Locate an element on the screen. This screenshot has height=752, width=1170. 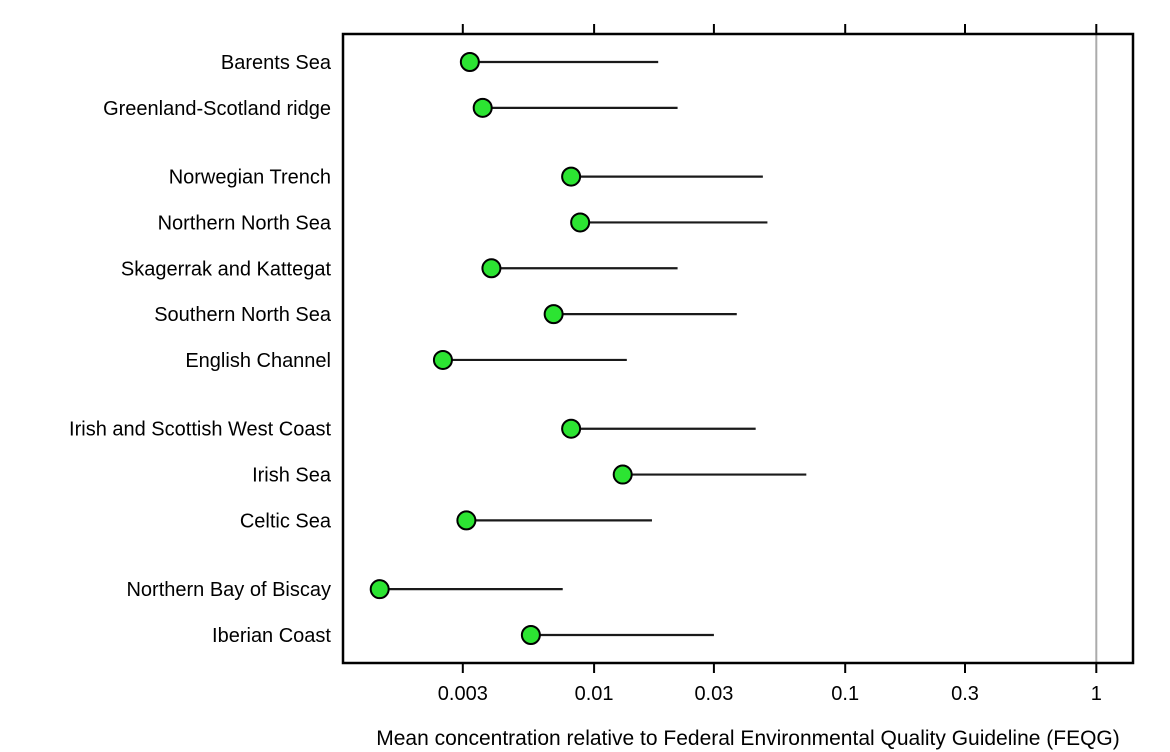
x-tick-label: 0.3 is located at coordinates (965, 694).